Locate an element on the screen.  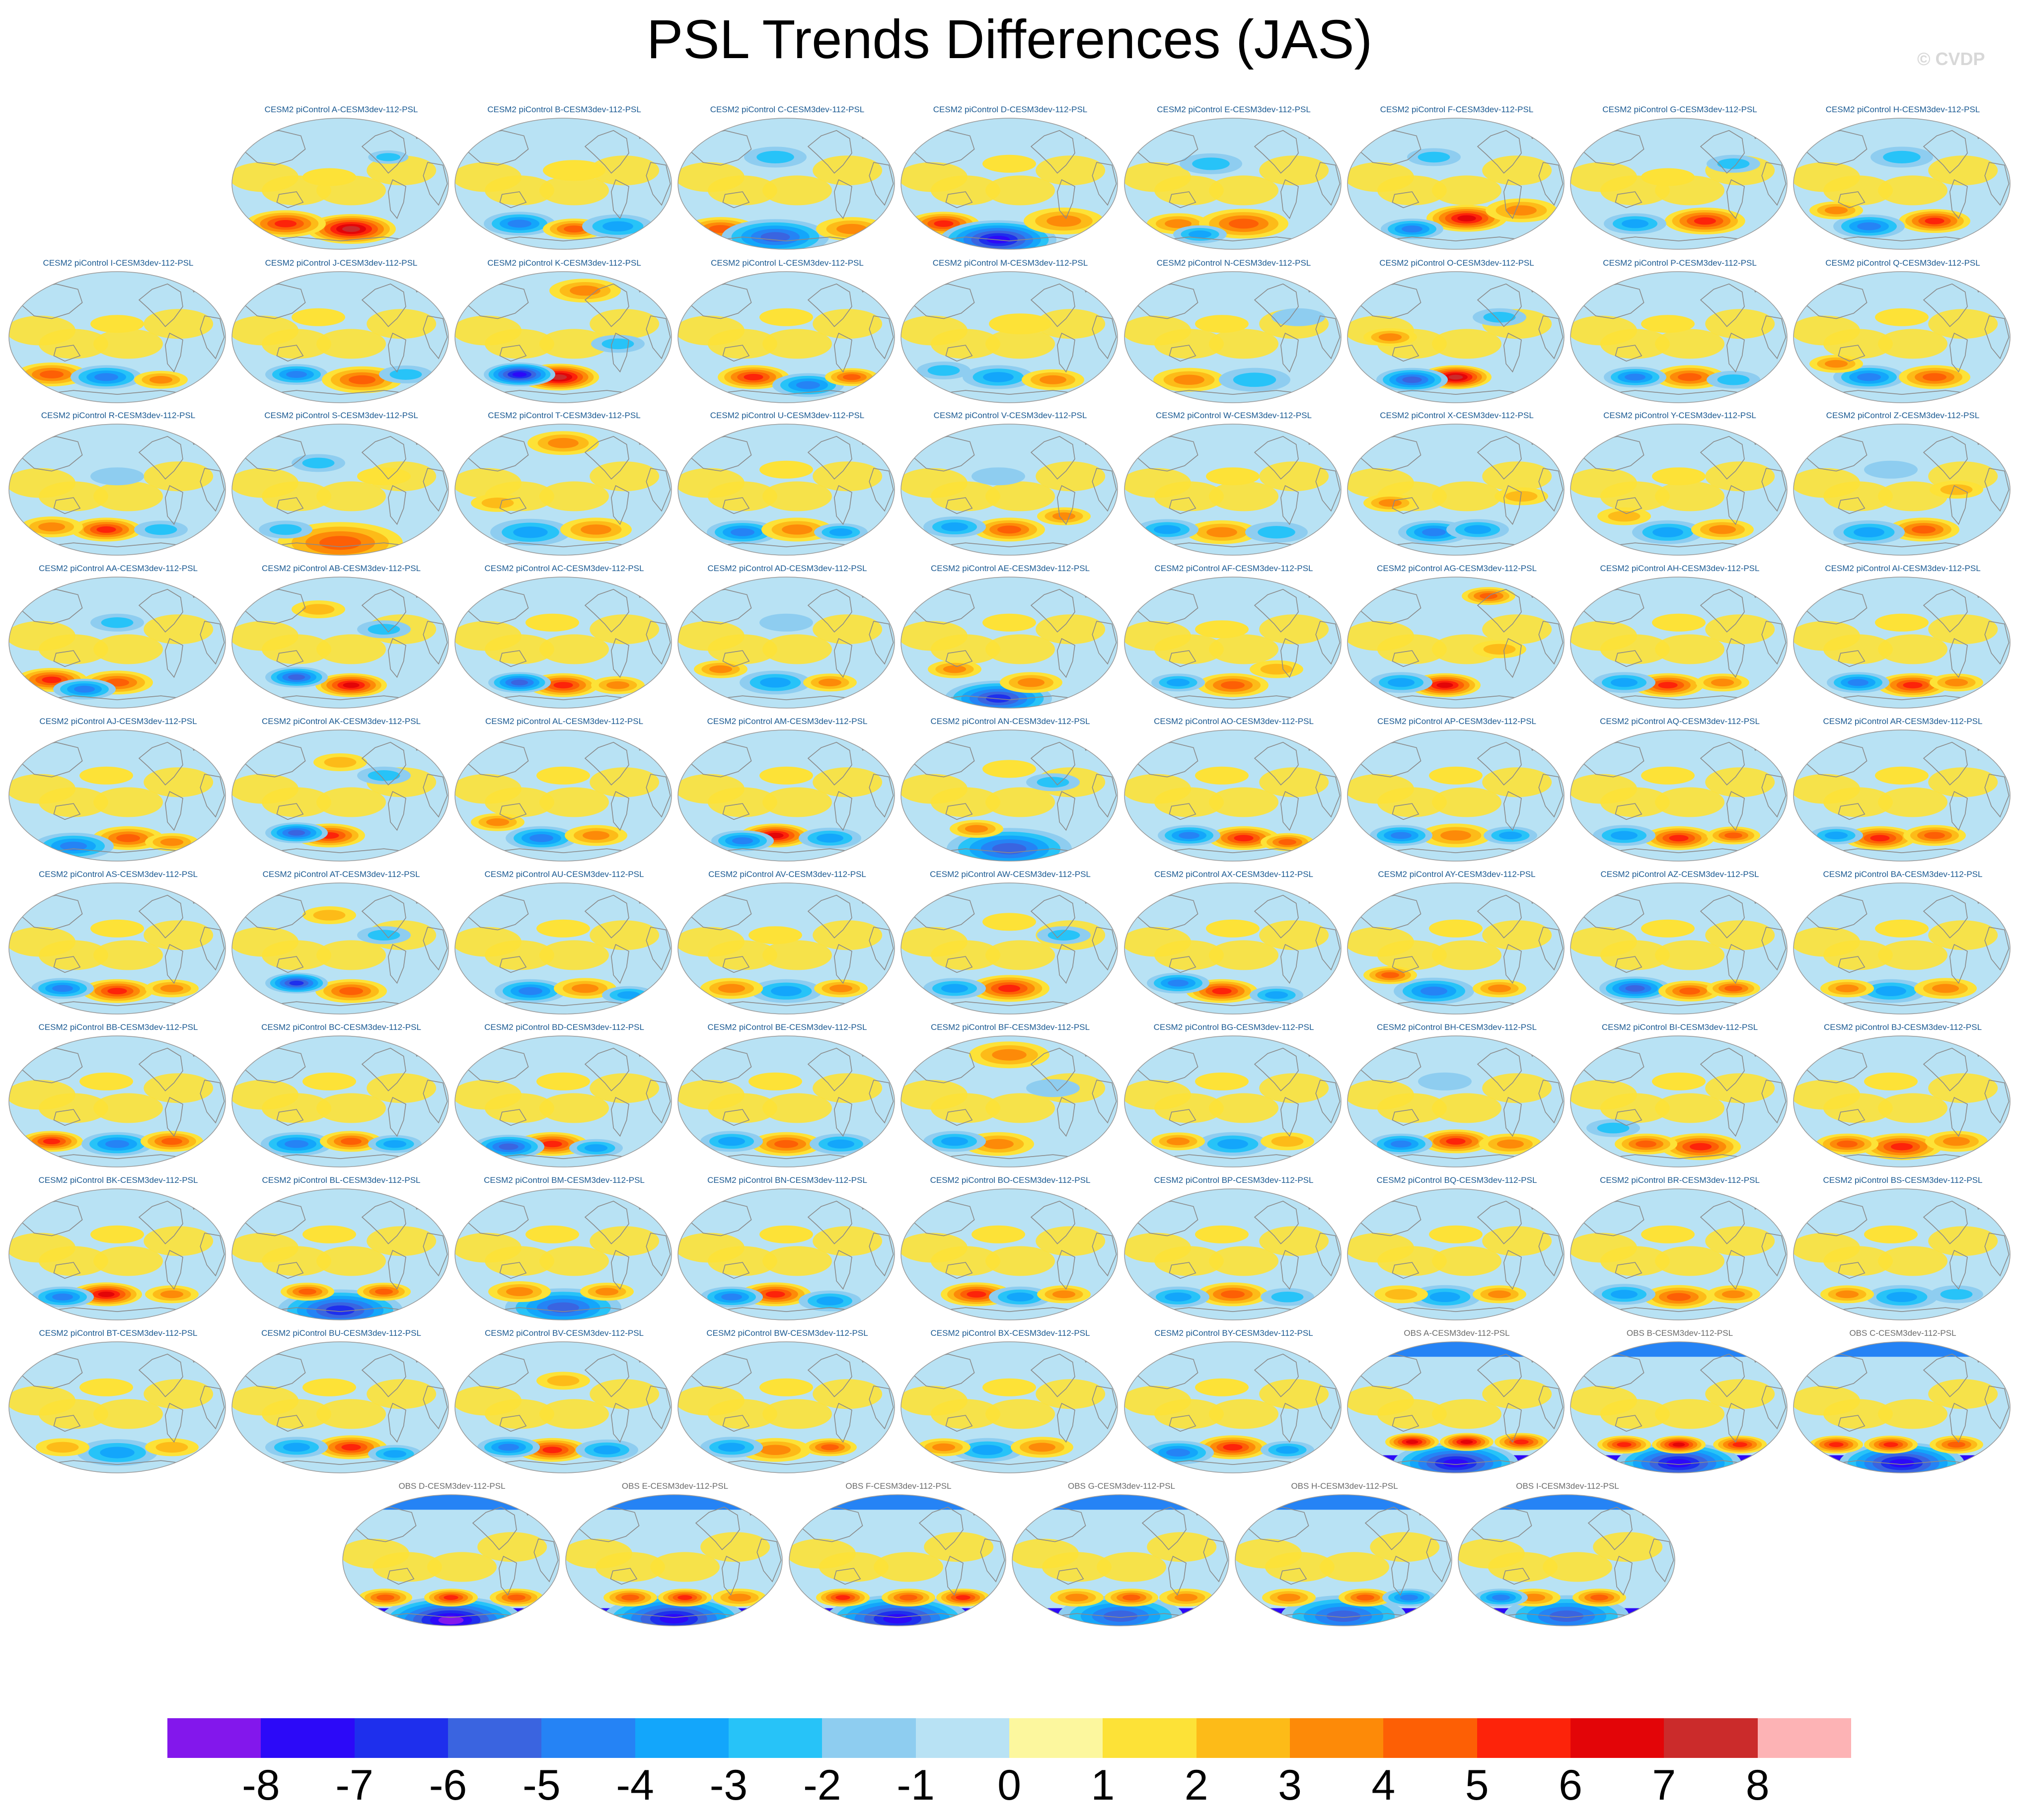
arctic-anomaly is located at coordinates (1902, 1349).